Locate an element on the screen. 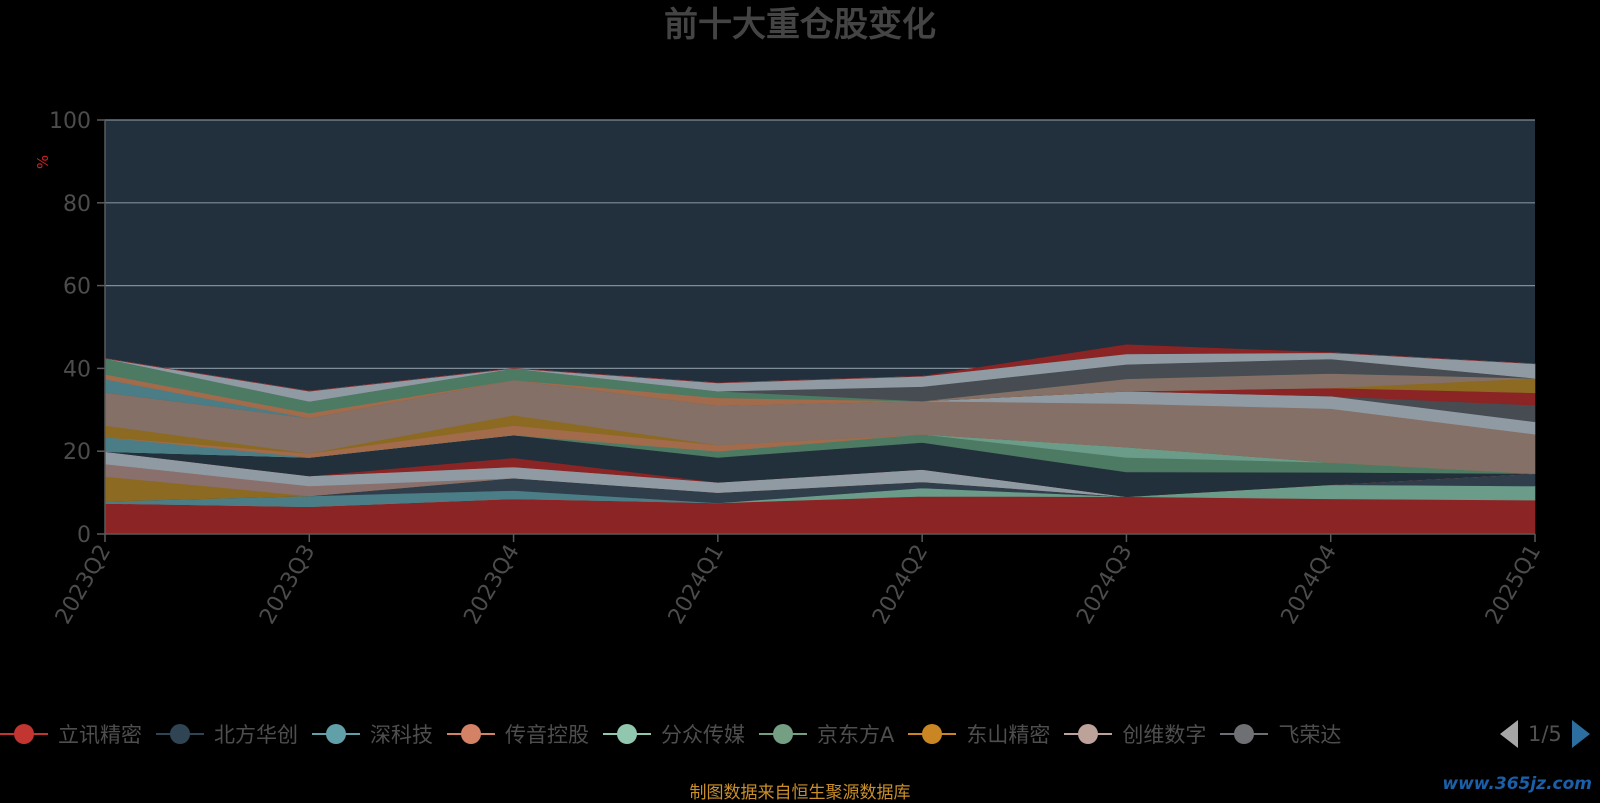 The height and width of the screenshot is (803, 1600). legend-item: 飞荣达 is located at coordinates (1280, 734).